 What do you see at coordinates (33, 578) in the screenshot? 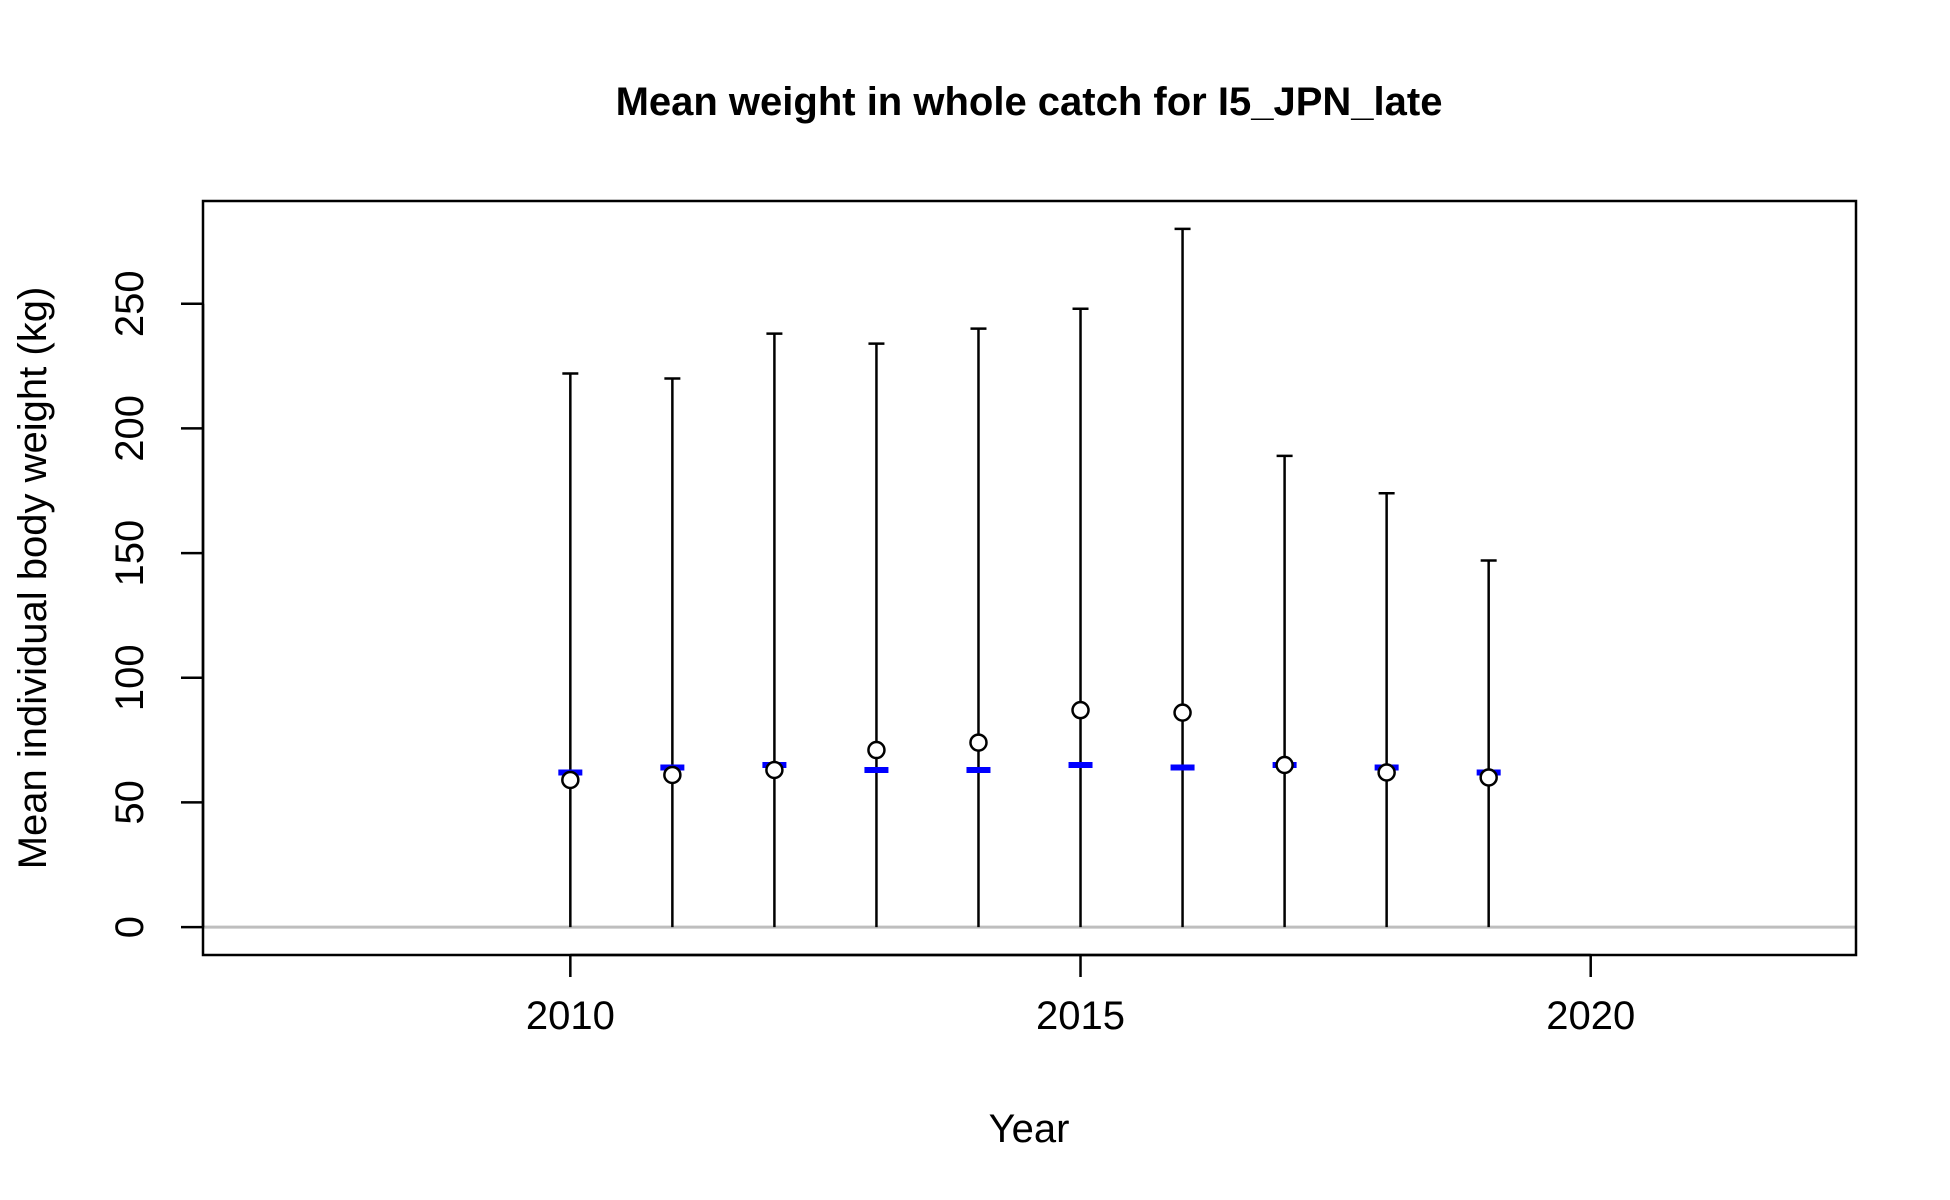
I see `y-axis-title: Mean individual body weight (kg)` at bounding box center [33, 578].